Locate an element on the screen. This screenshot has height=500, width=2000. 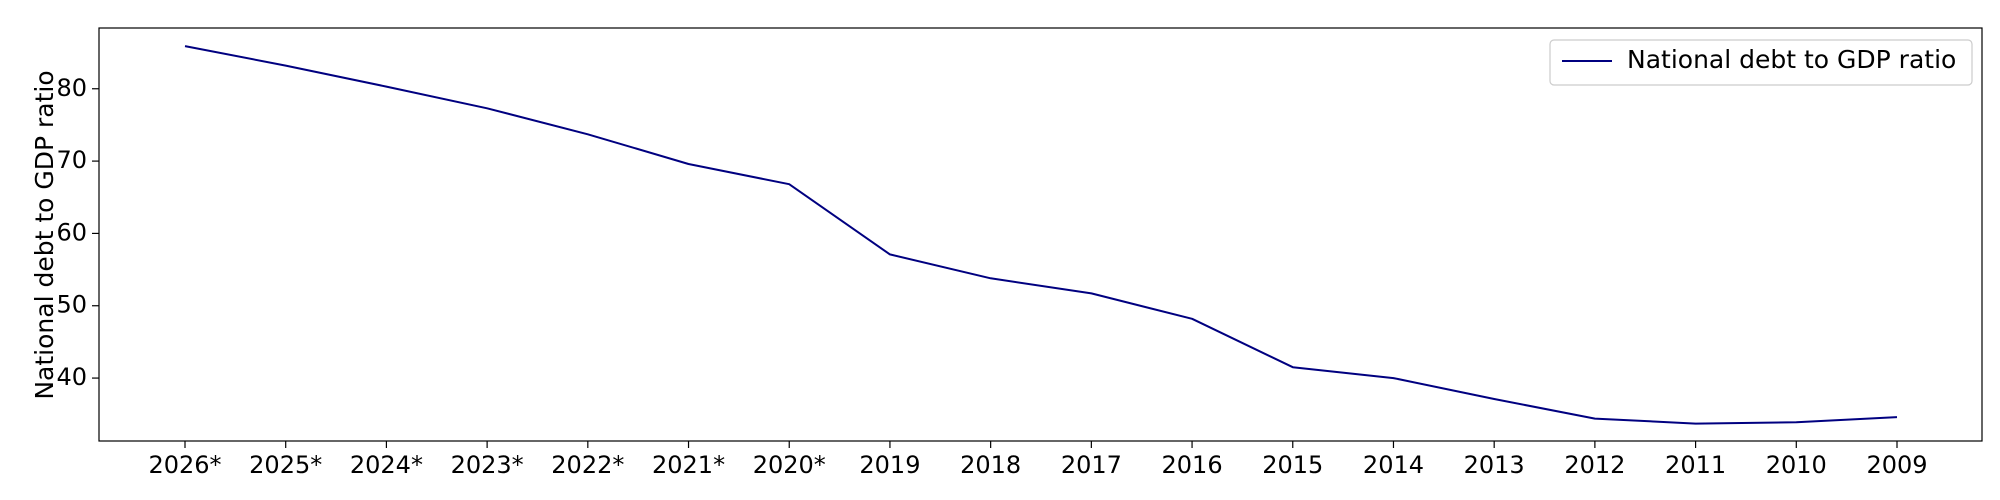
legend-label: National debt to GDP ratio is located at coordinates (1791, 59).